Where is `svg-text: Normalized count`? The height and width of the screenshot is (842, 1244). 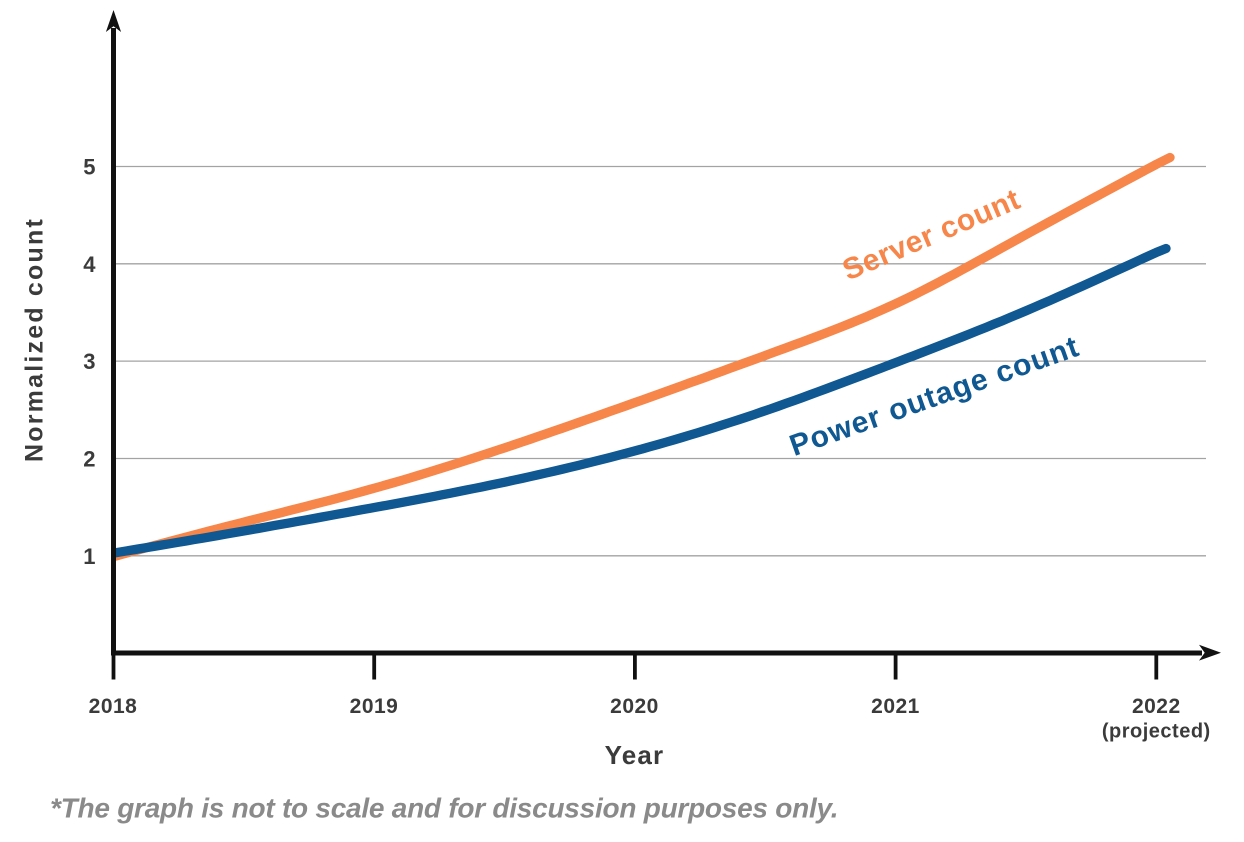 svg-text: Normalized count is located at coordinates (35, 339).